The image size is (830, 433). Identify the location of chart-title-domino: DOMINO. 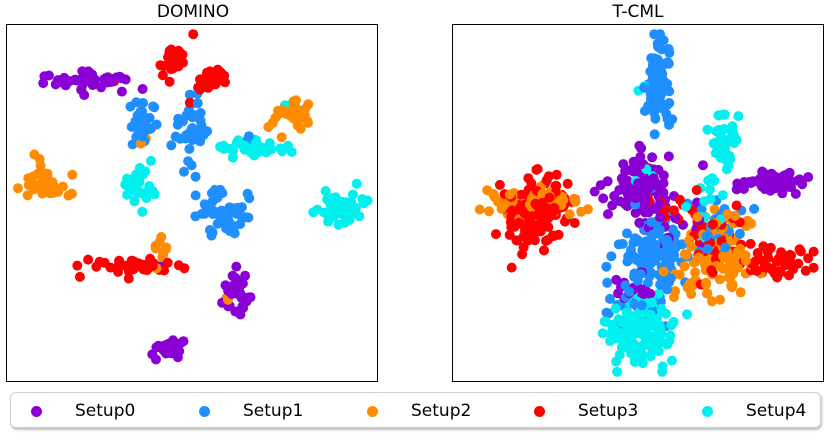
(193, 12).